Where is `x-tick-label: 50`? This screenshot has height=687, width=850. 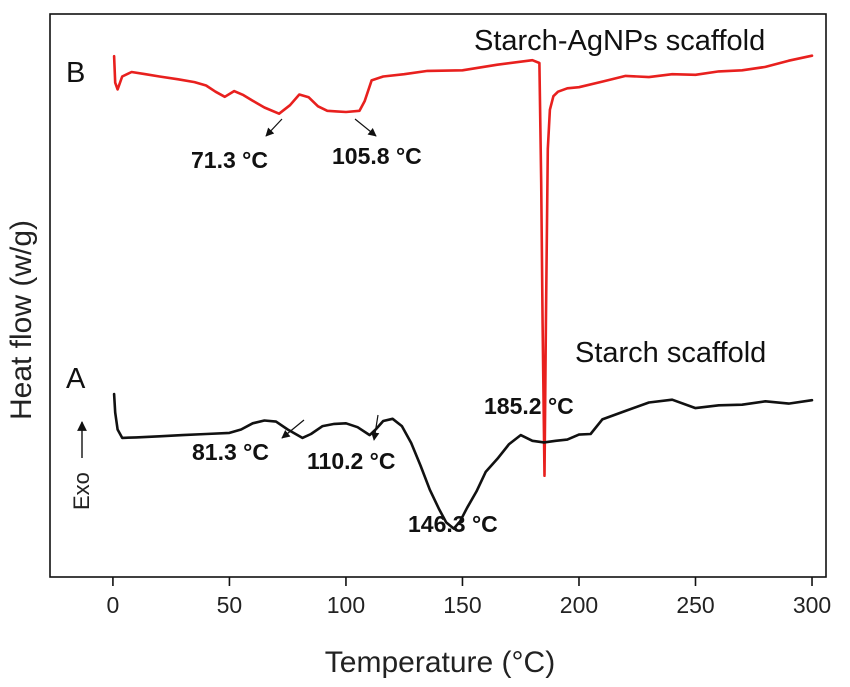 x-tick-label: 50 is located at coordinates (230, 605).